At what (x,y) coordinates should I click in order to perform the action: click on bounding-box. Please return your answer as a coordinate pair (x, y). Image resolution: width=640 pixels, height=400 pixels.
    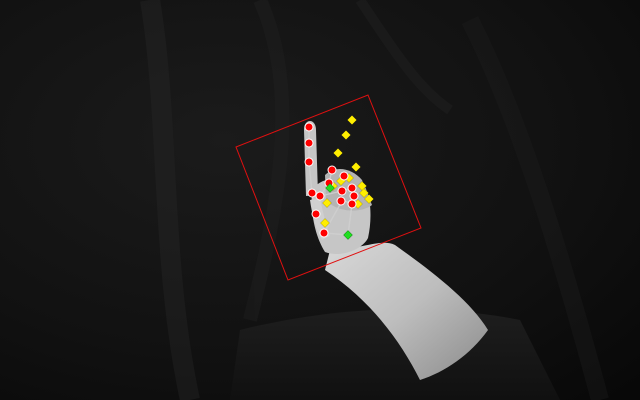
    Looking at the image, I should click on (328, 187).